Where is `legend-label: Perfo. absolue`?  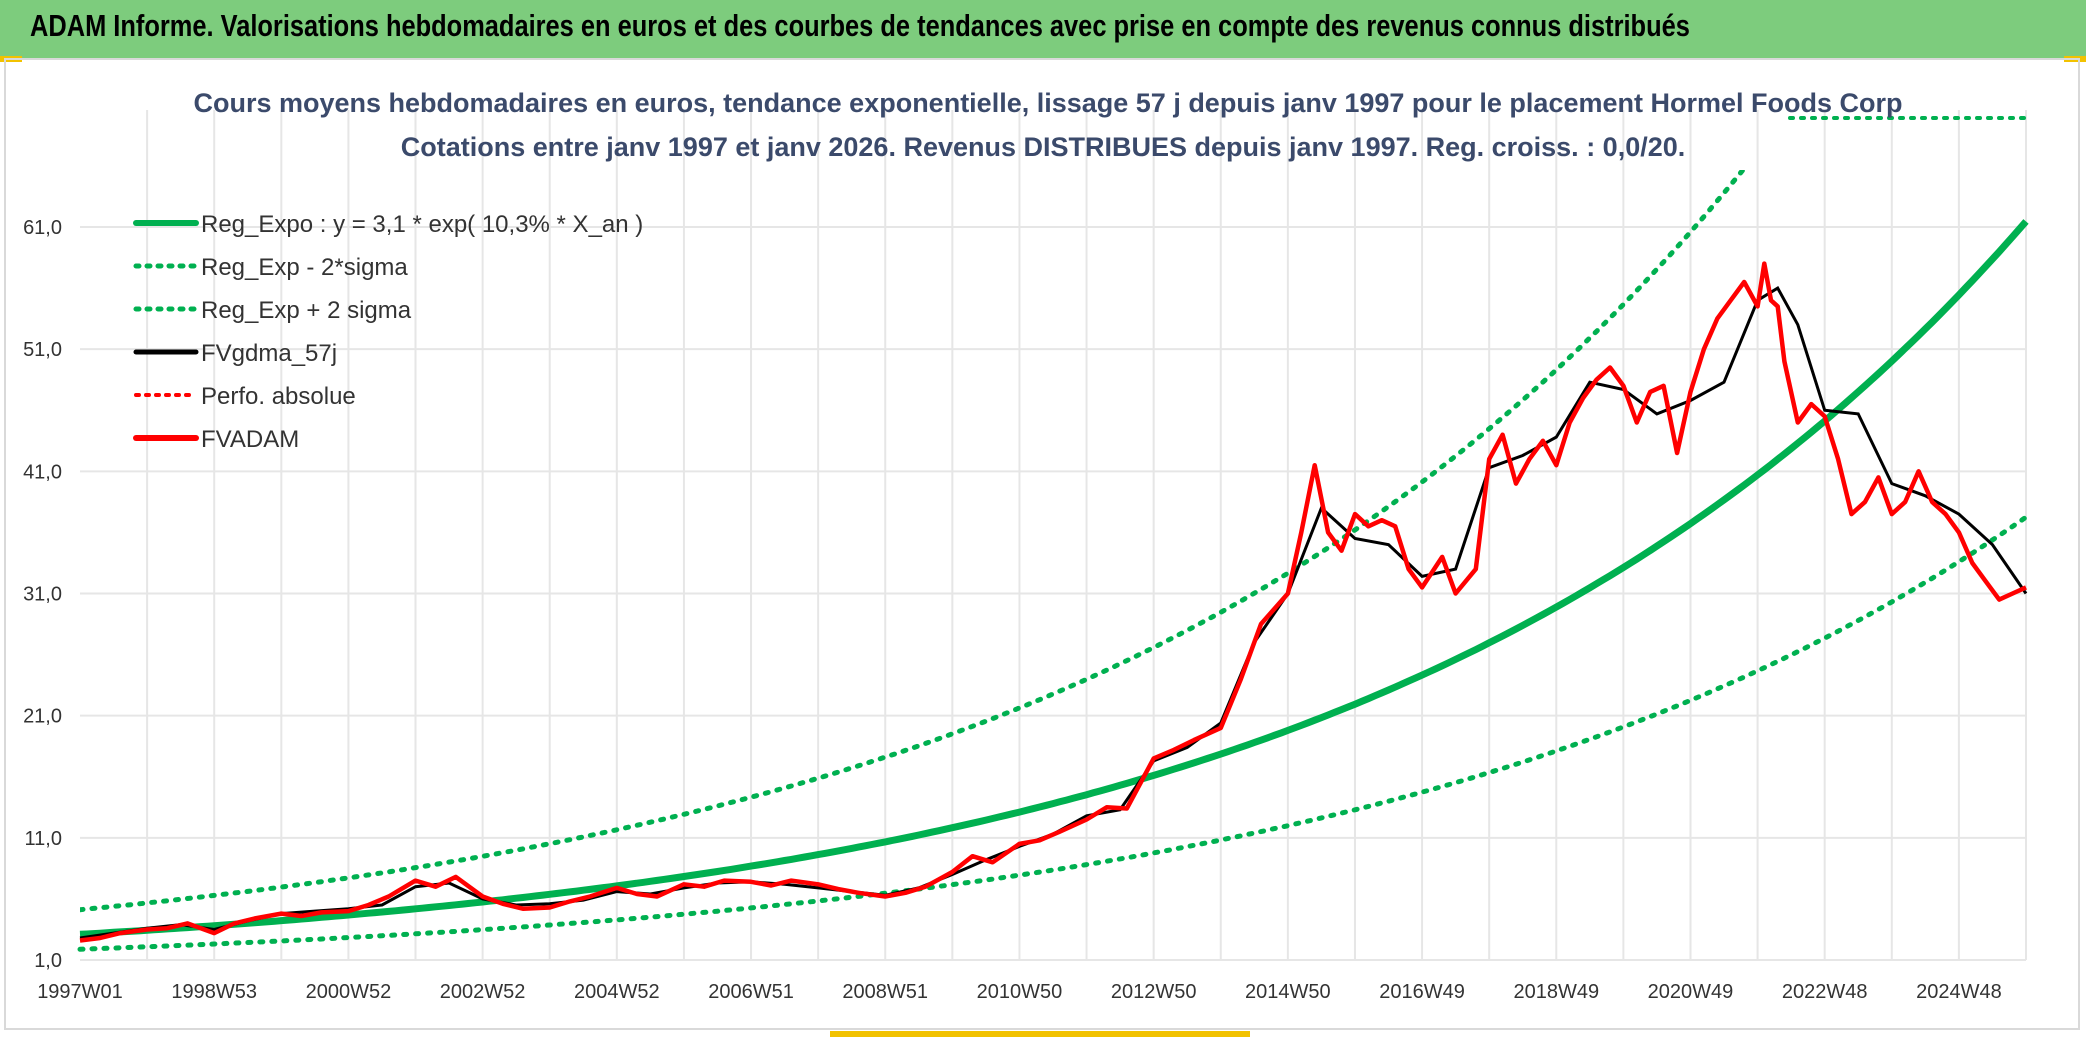
legend-label: Perfo. absolue is located at coordinates (278, 396).